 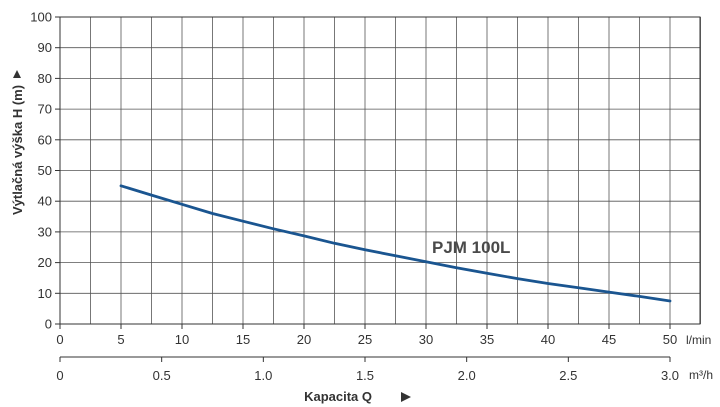 What do you see at coordinates (120, 339) in the screenshot?
I see `x-tick-label: 5` at bounding box center [120, 339].